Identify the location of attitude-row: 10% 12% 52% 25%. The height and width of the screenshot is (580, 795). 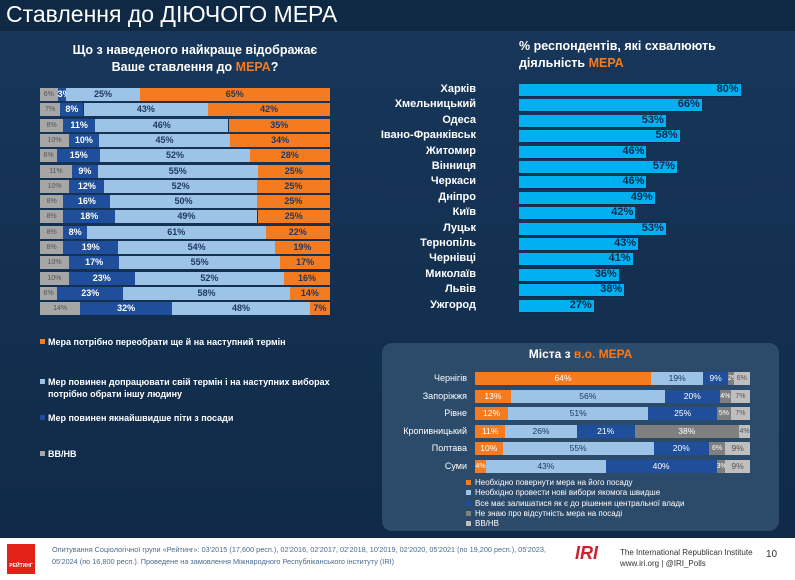
(185, 186).